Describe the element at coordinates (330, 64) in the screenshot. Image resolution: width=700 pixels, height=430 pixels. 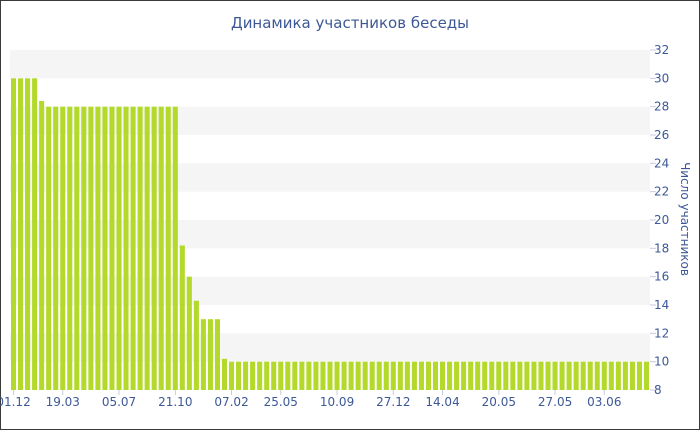
I see `grid-band` at that location.